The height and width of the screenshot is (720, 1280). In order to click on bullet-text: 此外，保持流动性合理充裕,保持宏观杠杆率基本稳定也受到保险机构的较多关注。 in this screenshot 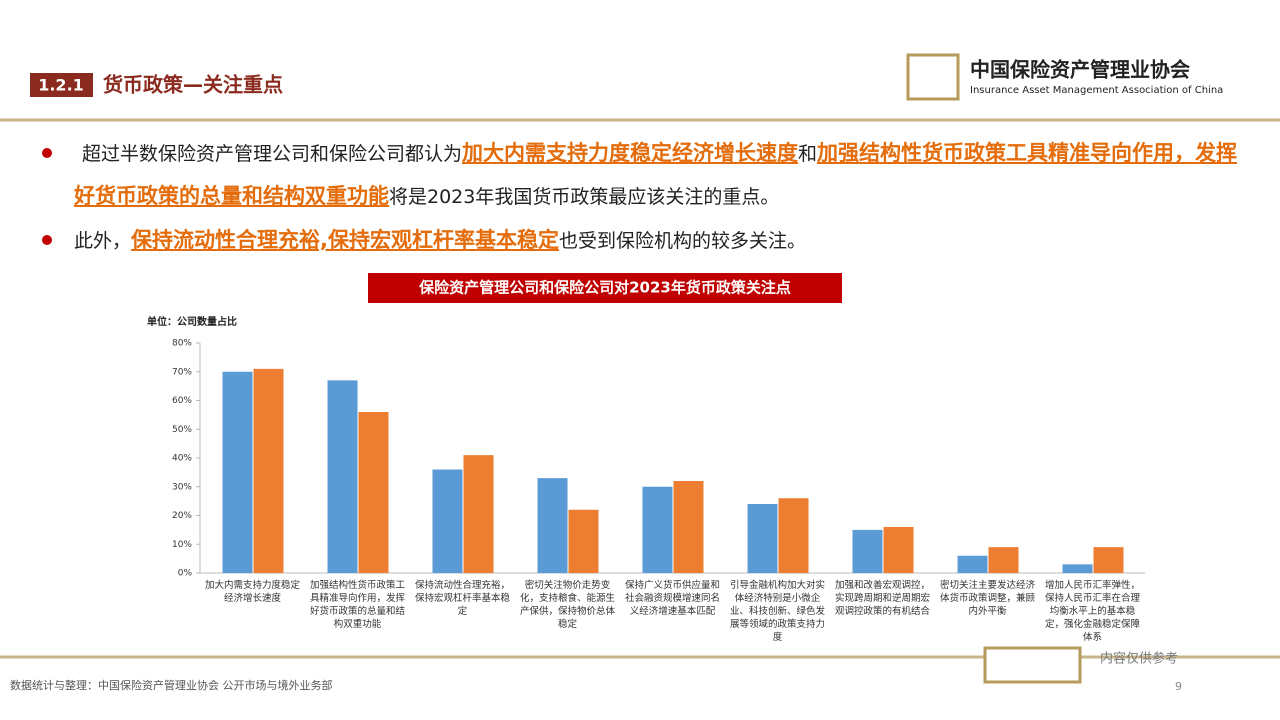, I will do `click(659, 240)`.